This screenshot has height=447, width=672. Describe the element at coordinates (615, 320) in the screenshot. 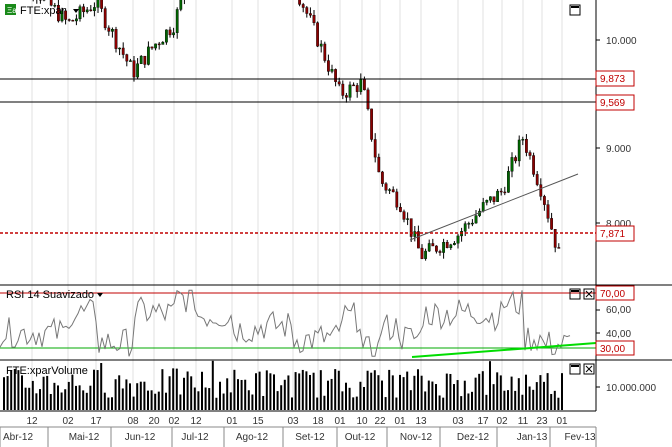

I see `rsi-axis: 70,00 60,00 40,00 30,00` at that location.